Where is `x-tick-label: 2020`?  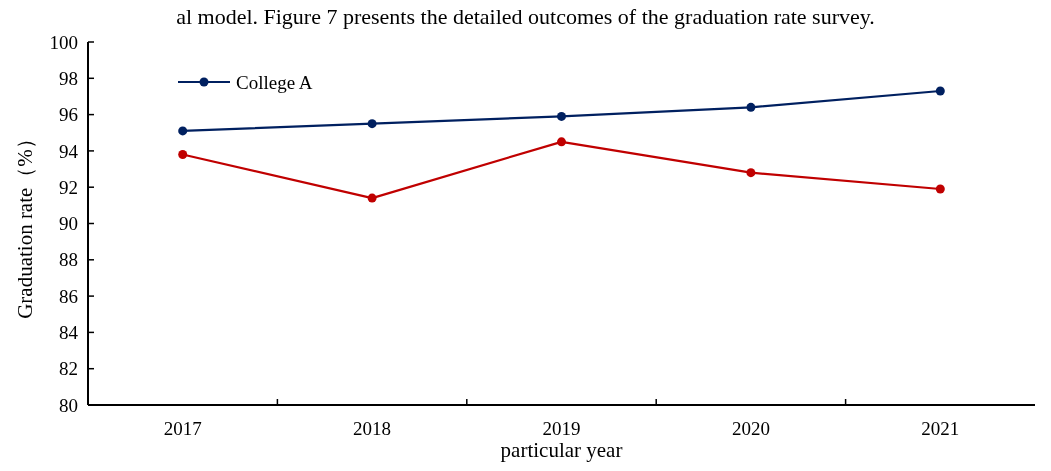
x-tick-label: 2020 is located at coordinates (750, 428).